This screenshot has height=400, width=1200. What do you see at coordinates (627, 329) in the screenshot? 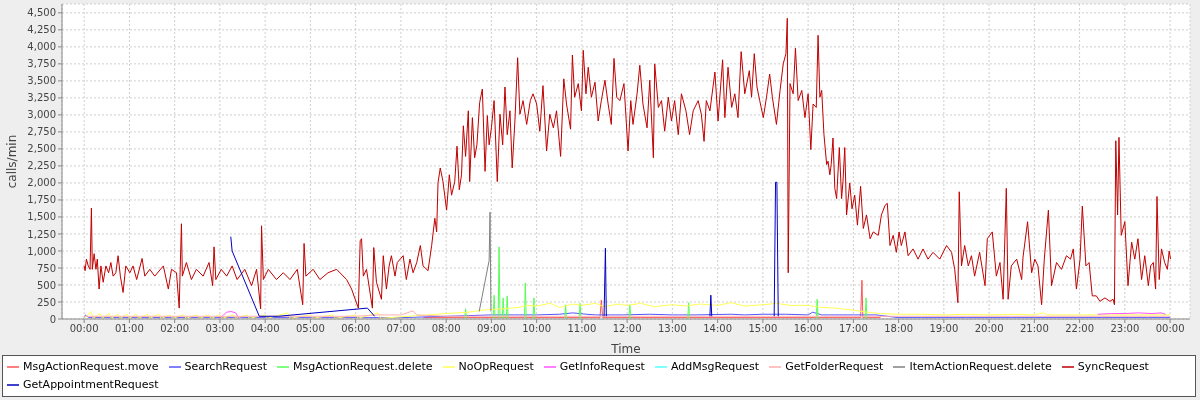
I see `x-tick-label: 12:00` at bounding box center [627, 329].